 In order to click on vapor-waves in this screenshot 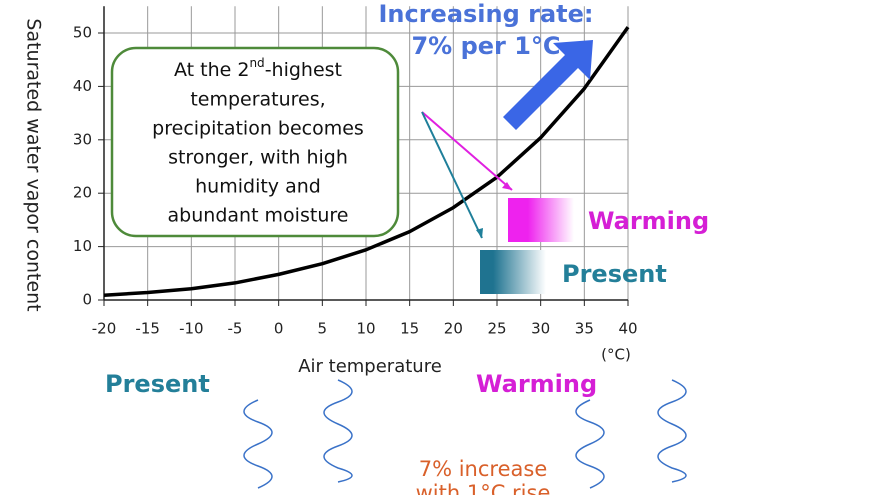, I will do `click(465, 434)`.